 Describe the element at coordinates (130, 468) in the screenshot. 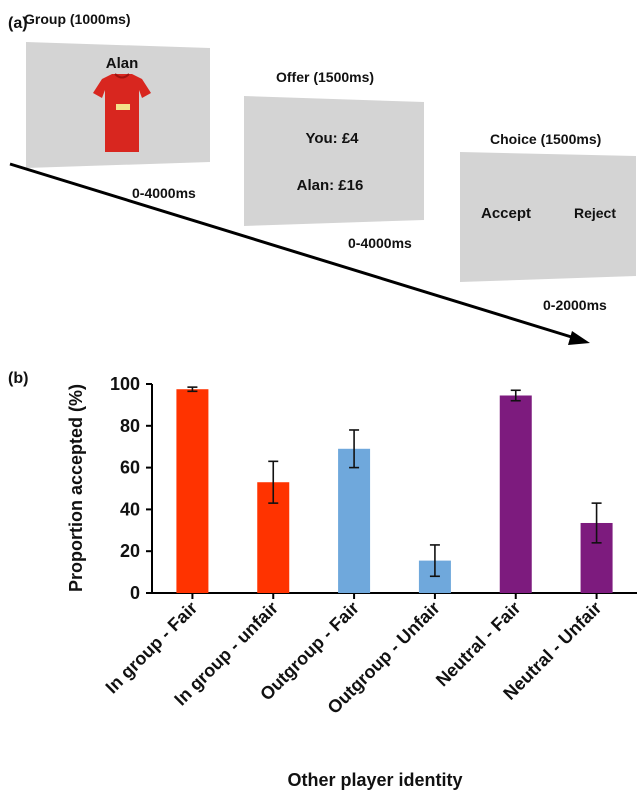

I see `y-tick-label: 60` at that location.